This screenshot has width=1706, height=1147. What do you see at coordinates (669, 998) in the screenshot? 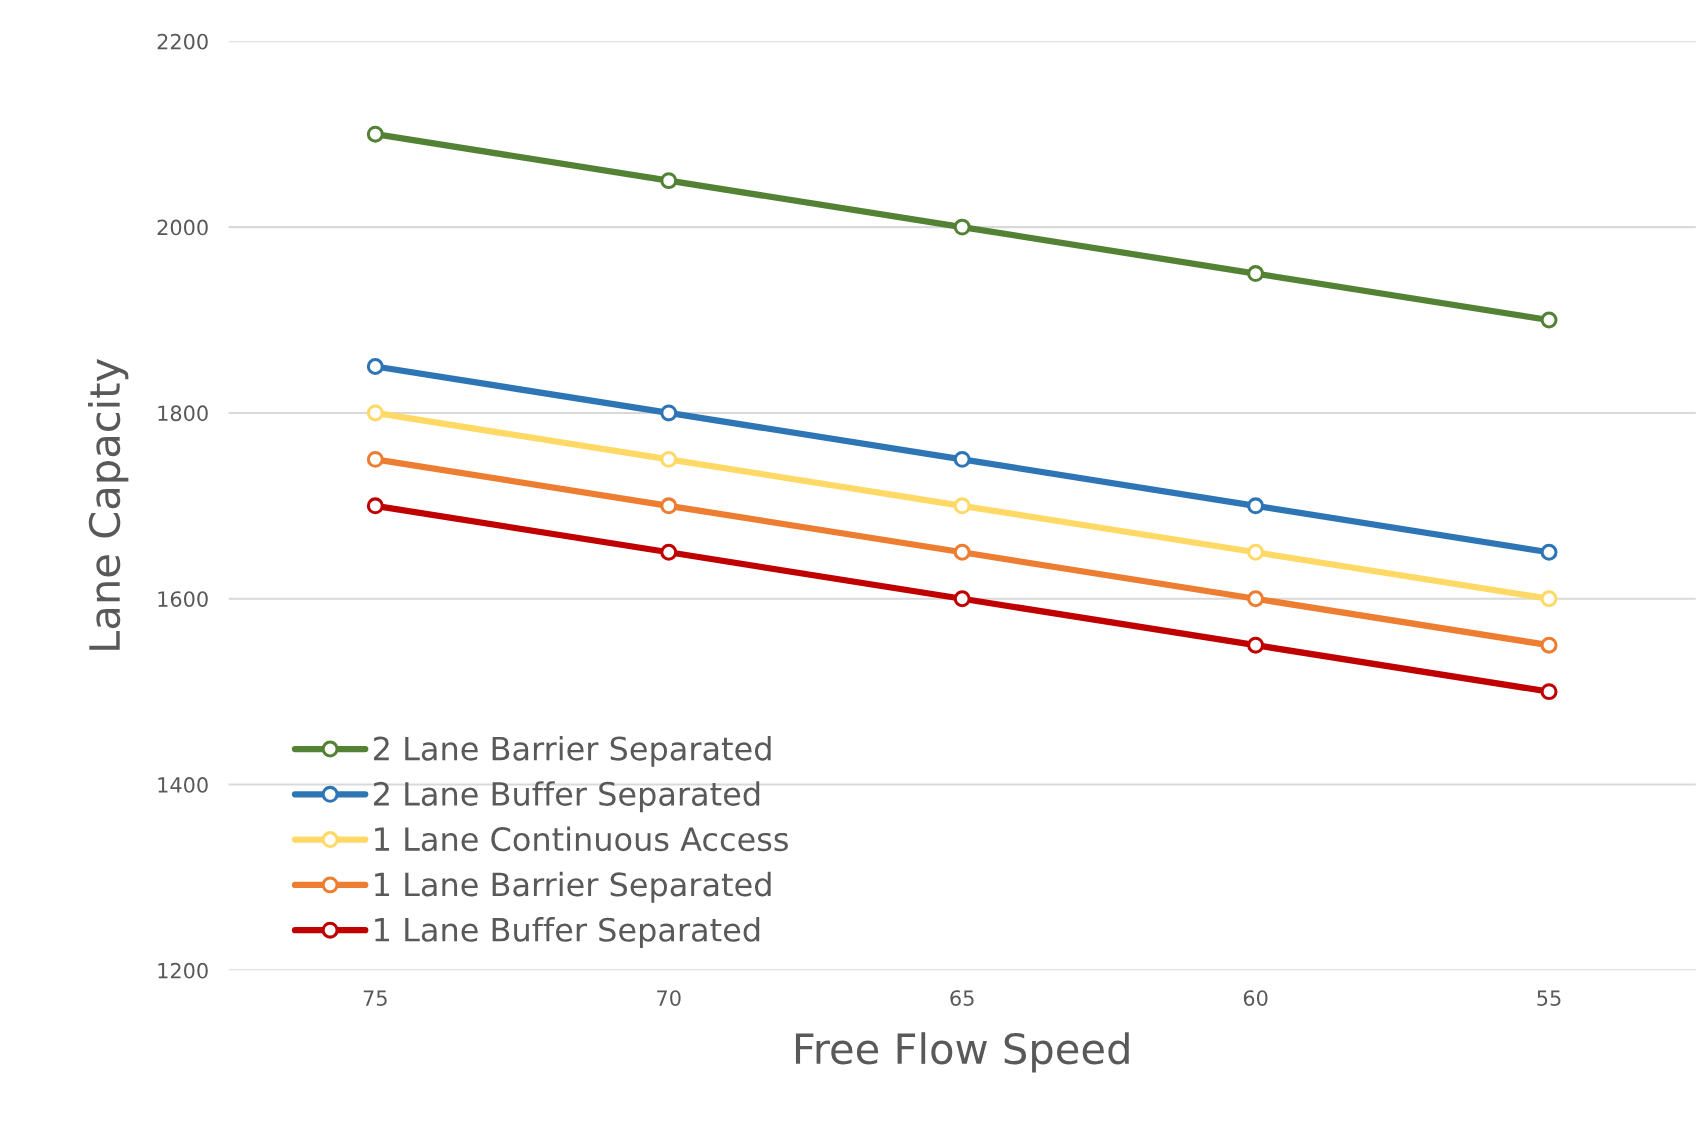
I see `x-tick-label: 70` at bounding box center [669, 998].